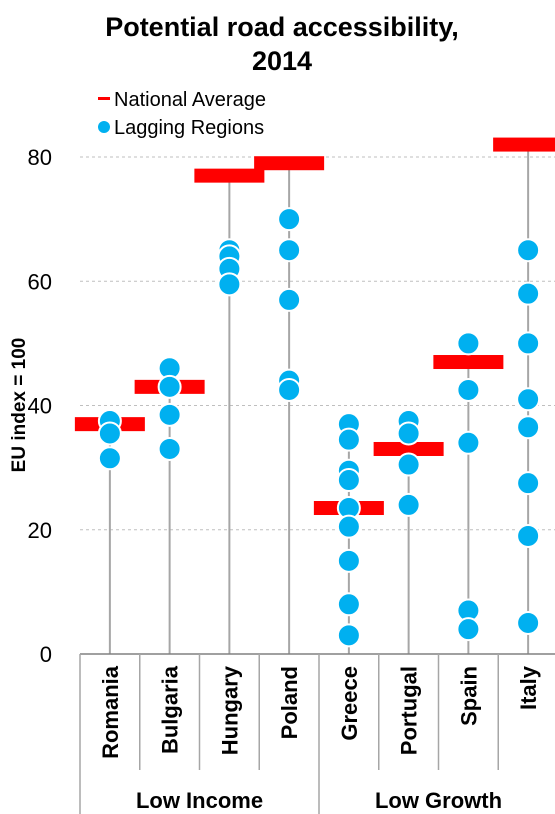 This screenshot has width=555, height=814. I want to click on category-label-hungary: Hungary, so click(229, 710).